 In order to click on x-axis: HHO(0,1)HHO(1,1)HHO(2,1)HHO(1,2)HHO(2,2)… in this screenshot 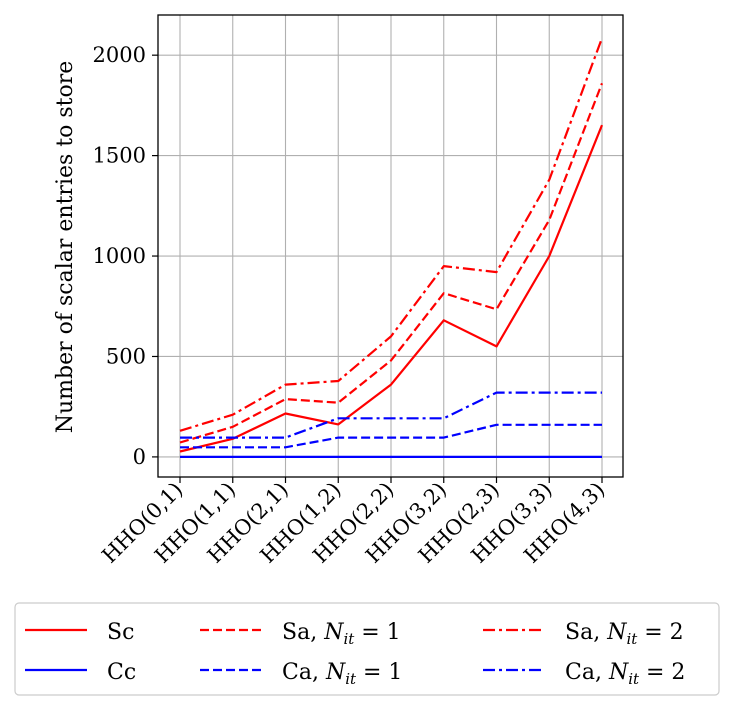, I will do `click(353, 522)`.